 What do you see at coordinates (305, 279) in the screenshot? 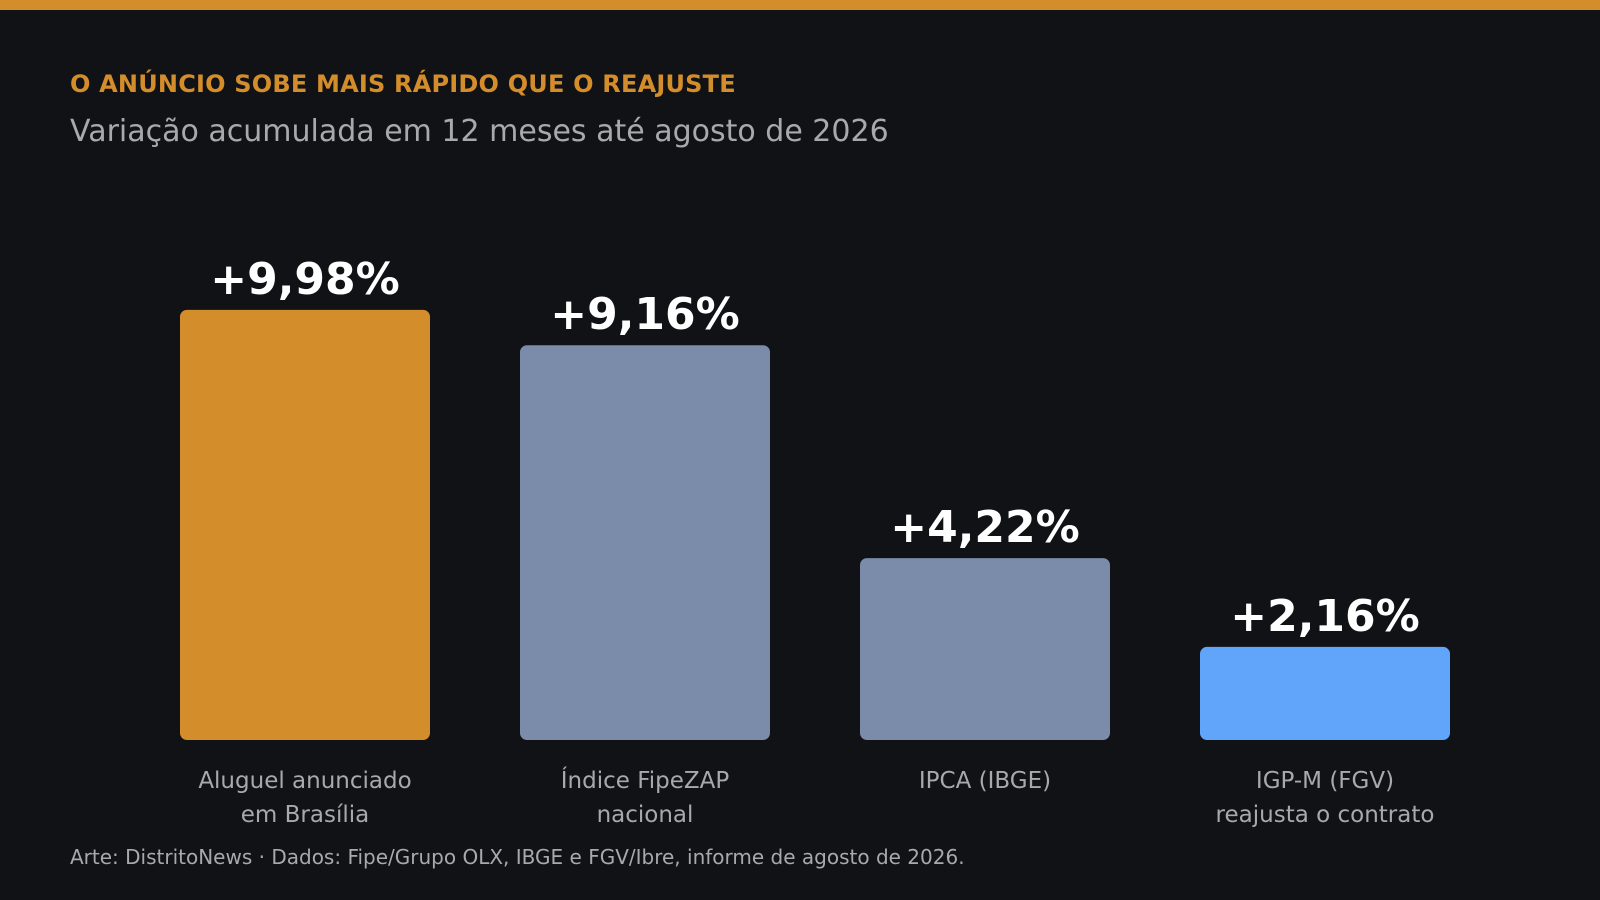
I see `value-label-1: +9,98%` at bounding box center [305, 279].